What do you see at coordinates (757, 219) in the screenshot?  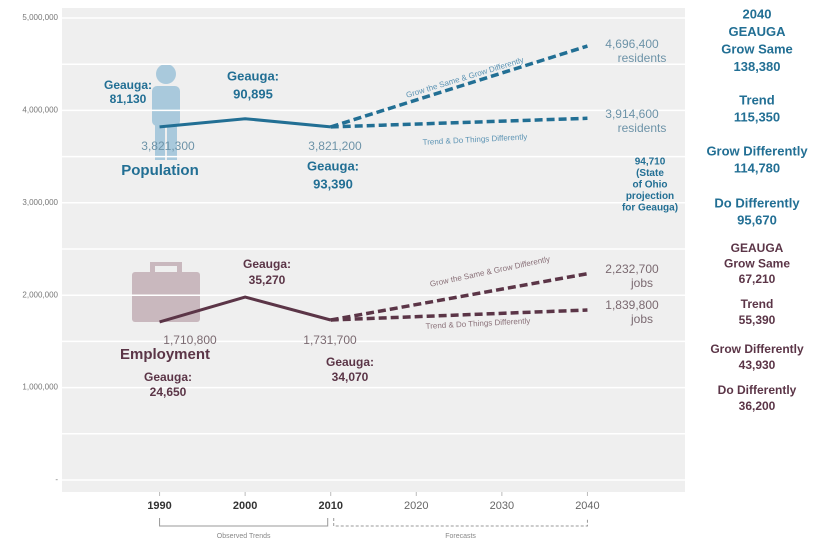 I see `annotation: 95,670` at bounding box center [757, 219].